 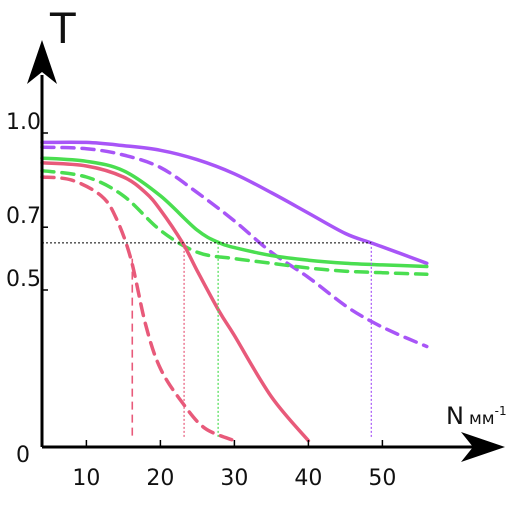 What do you see at coordinates (160, 478) in the screenshot?
I see `x-tick-label-20: 20` at bounding box center [160, 478].